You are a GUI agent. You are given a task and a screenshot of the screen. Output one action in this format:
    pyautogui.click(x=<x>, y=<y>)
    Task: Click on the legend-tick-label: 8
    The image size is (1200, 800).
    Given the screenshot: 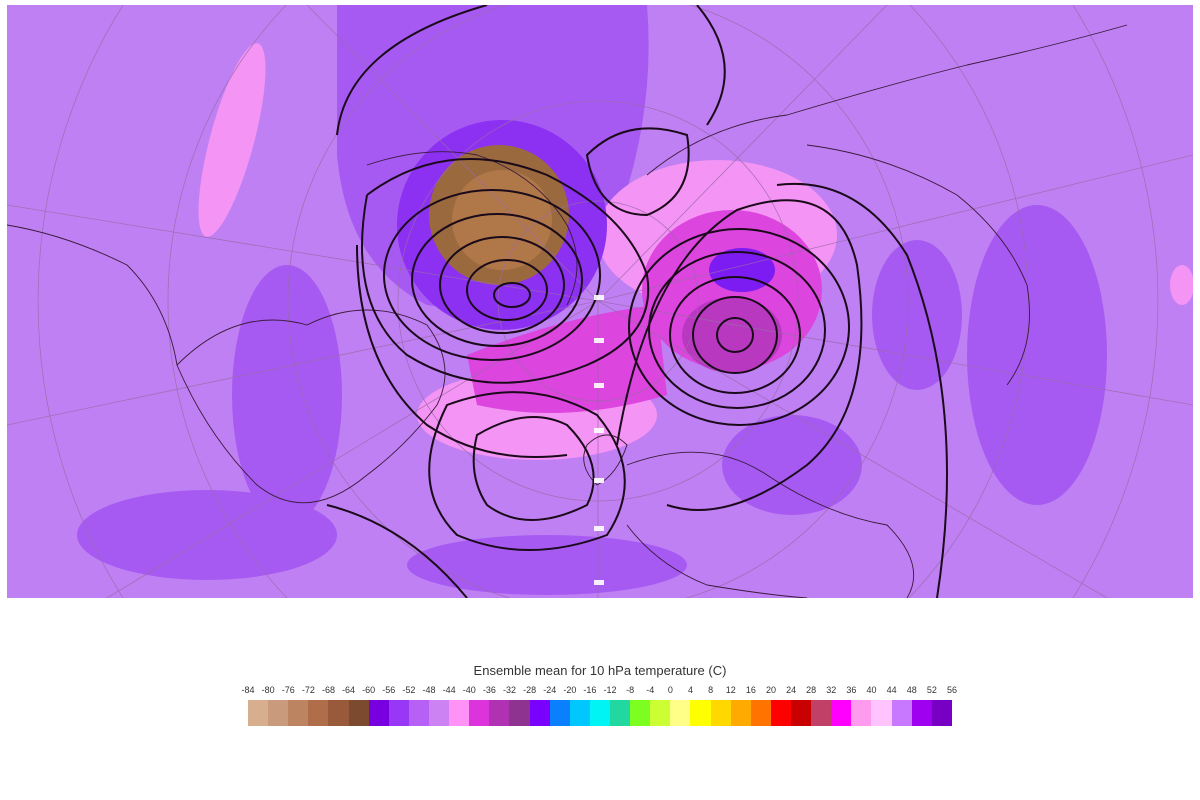 What is the action you would take?
    pyautogui.click(x=711, y=690)
    